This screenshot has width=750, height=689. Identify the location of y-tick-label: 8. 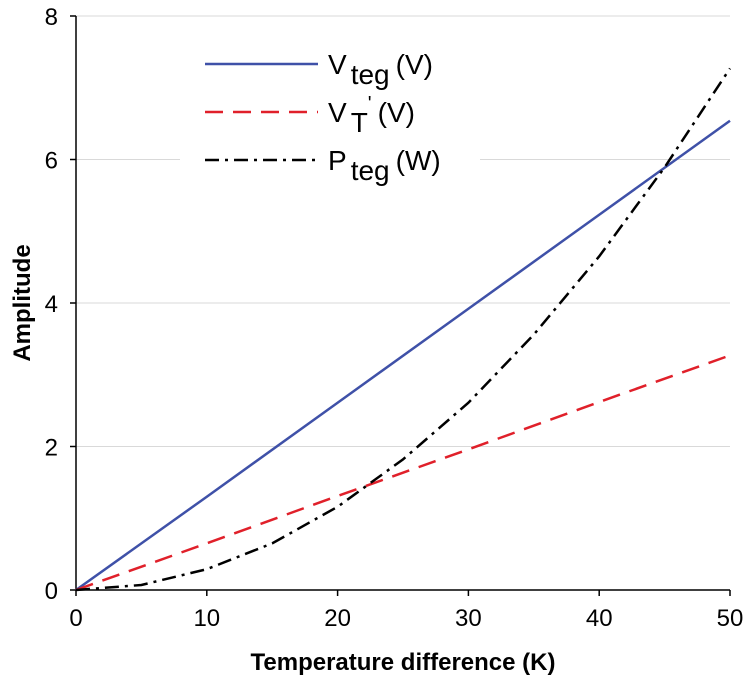
(51, 17).